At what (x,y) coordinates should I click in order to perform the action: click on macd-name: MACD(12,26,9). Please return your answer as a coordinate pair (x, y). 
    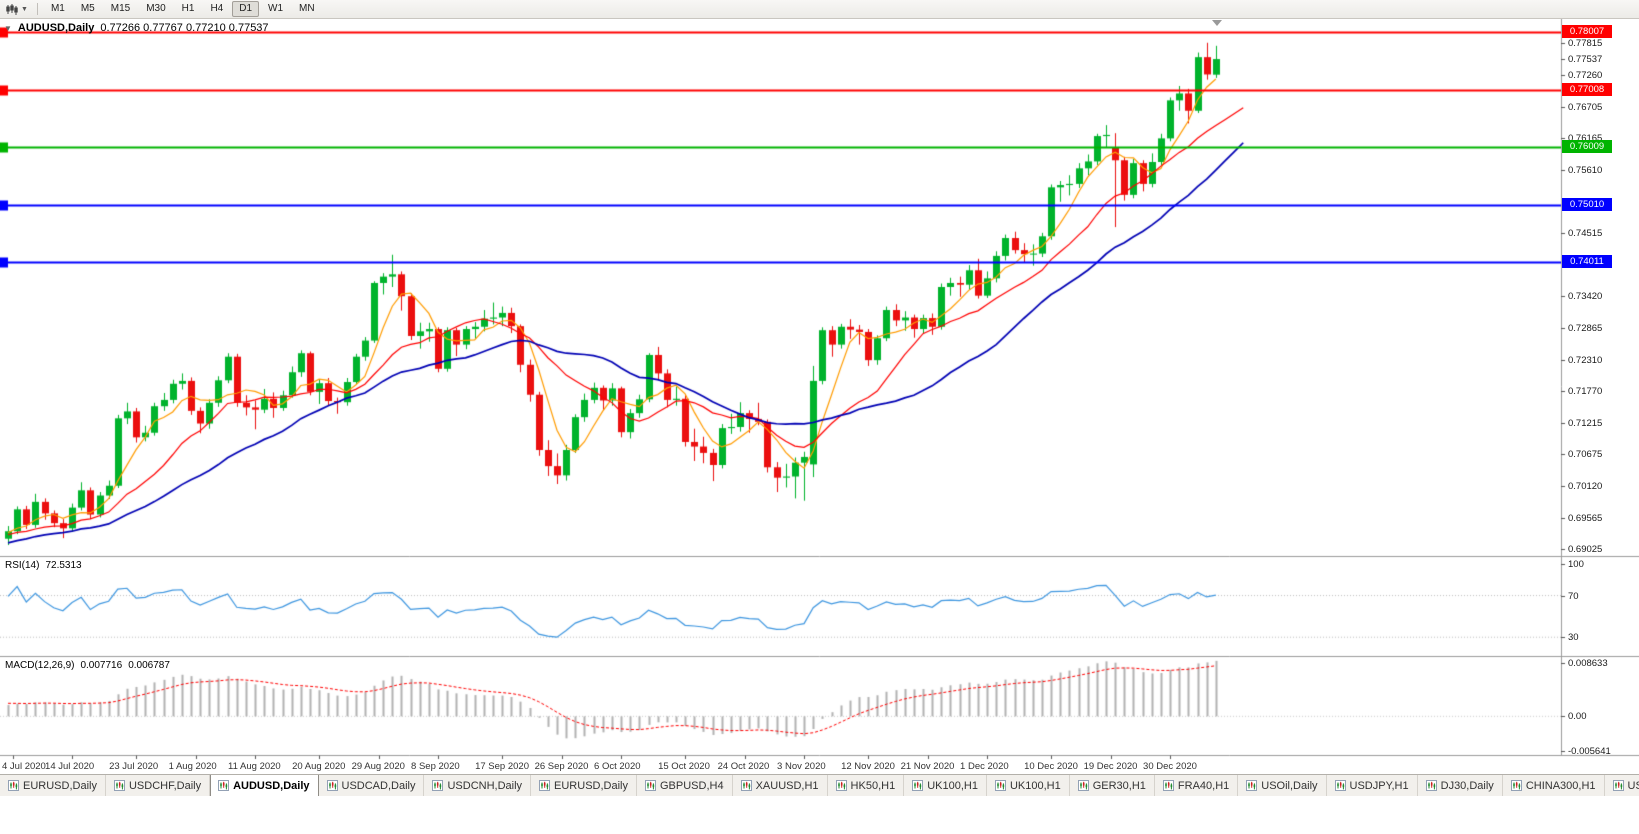
    Looking at the image, I should click on (40, 665).